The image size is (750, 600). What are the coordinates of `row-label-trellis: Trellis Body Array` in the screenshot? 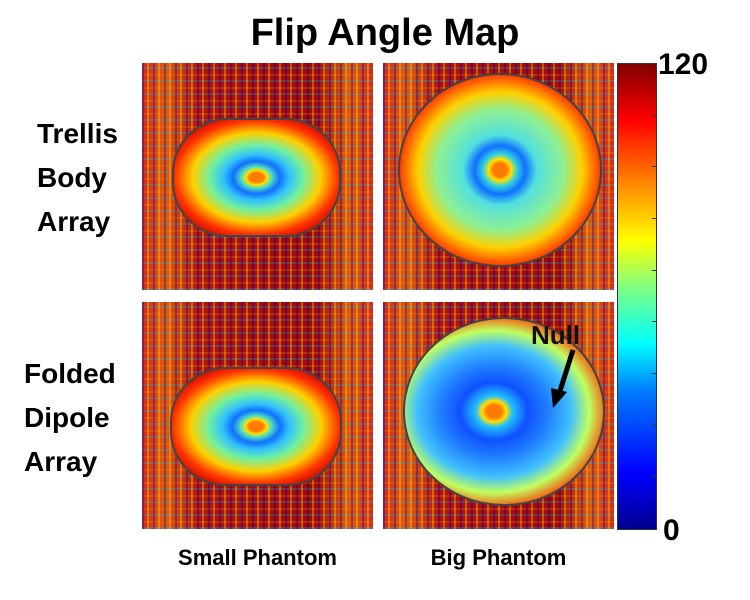 It's located at (77, 178).